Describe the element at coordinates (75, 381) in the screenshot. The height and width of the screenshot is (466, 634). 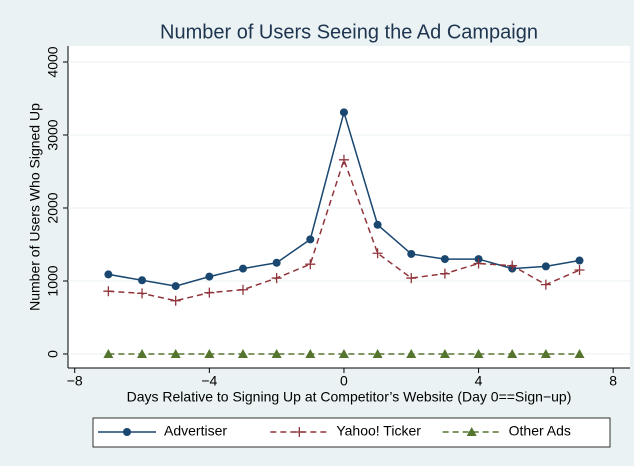
I see `x-tick-label: −8` at that location.